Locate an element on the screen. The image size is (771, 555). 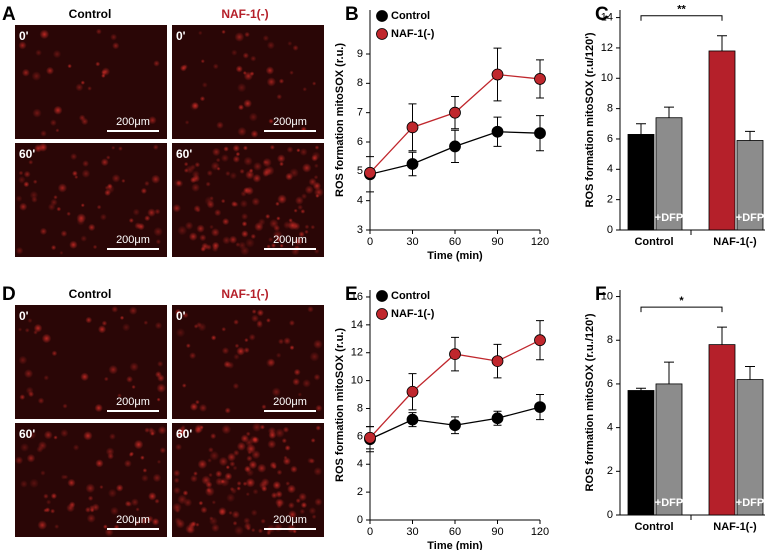
micrograph is located at coordinates (91, 82).